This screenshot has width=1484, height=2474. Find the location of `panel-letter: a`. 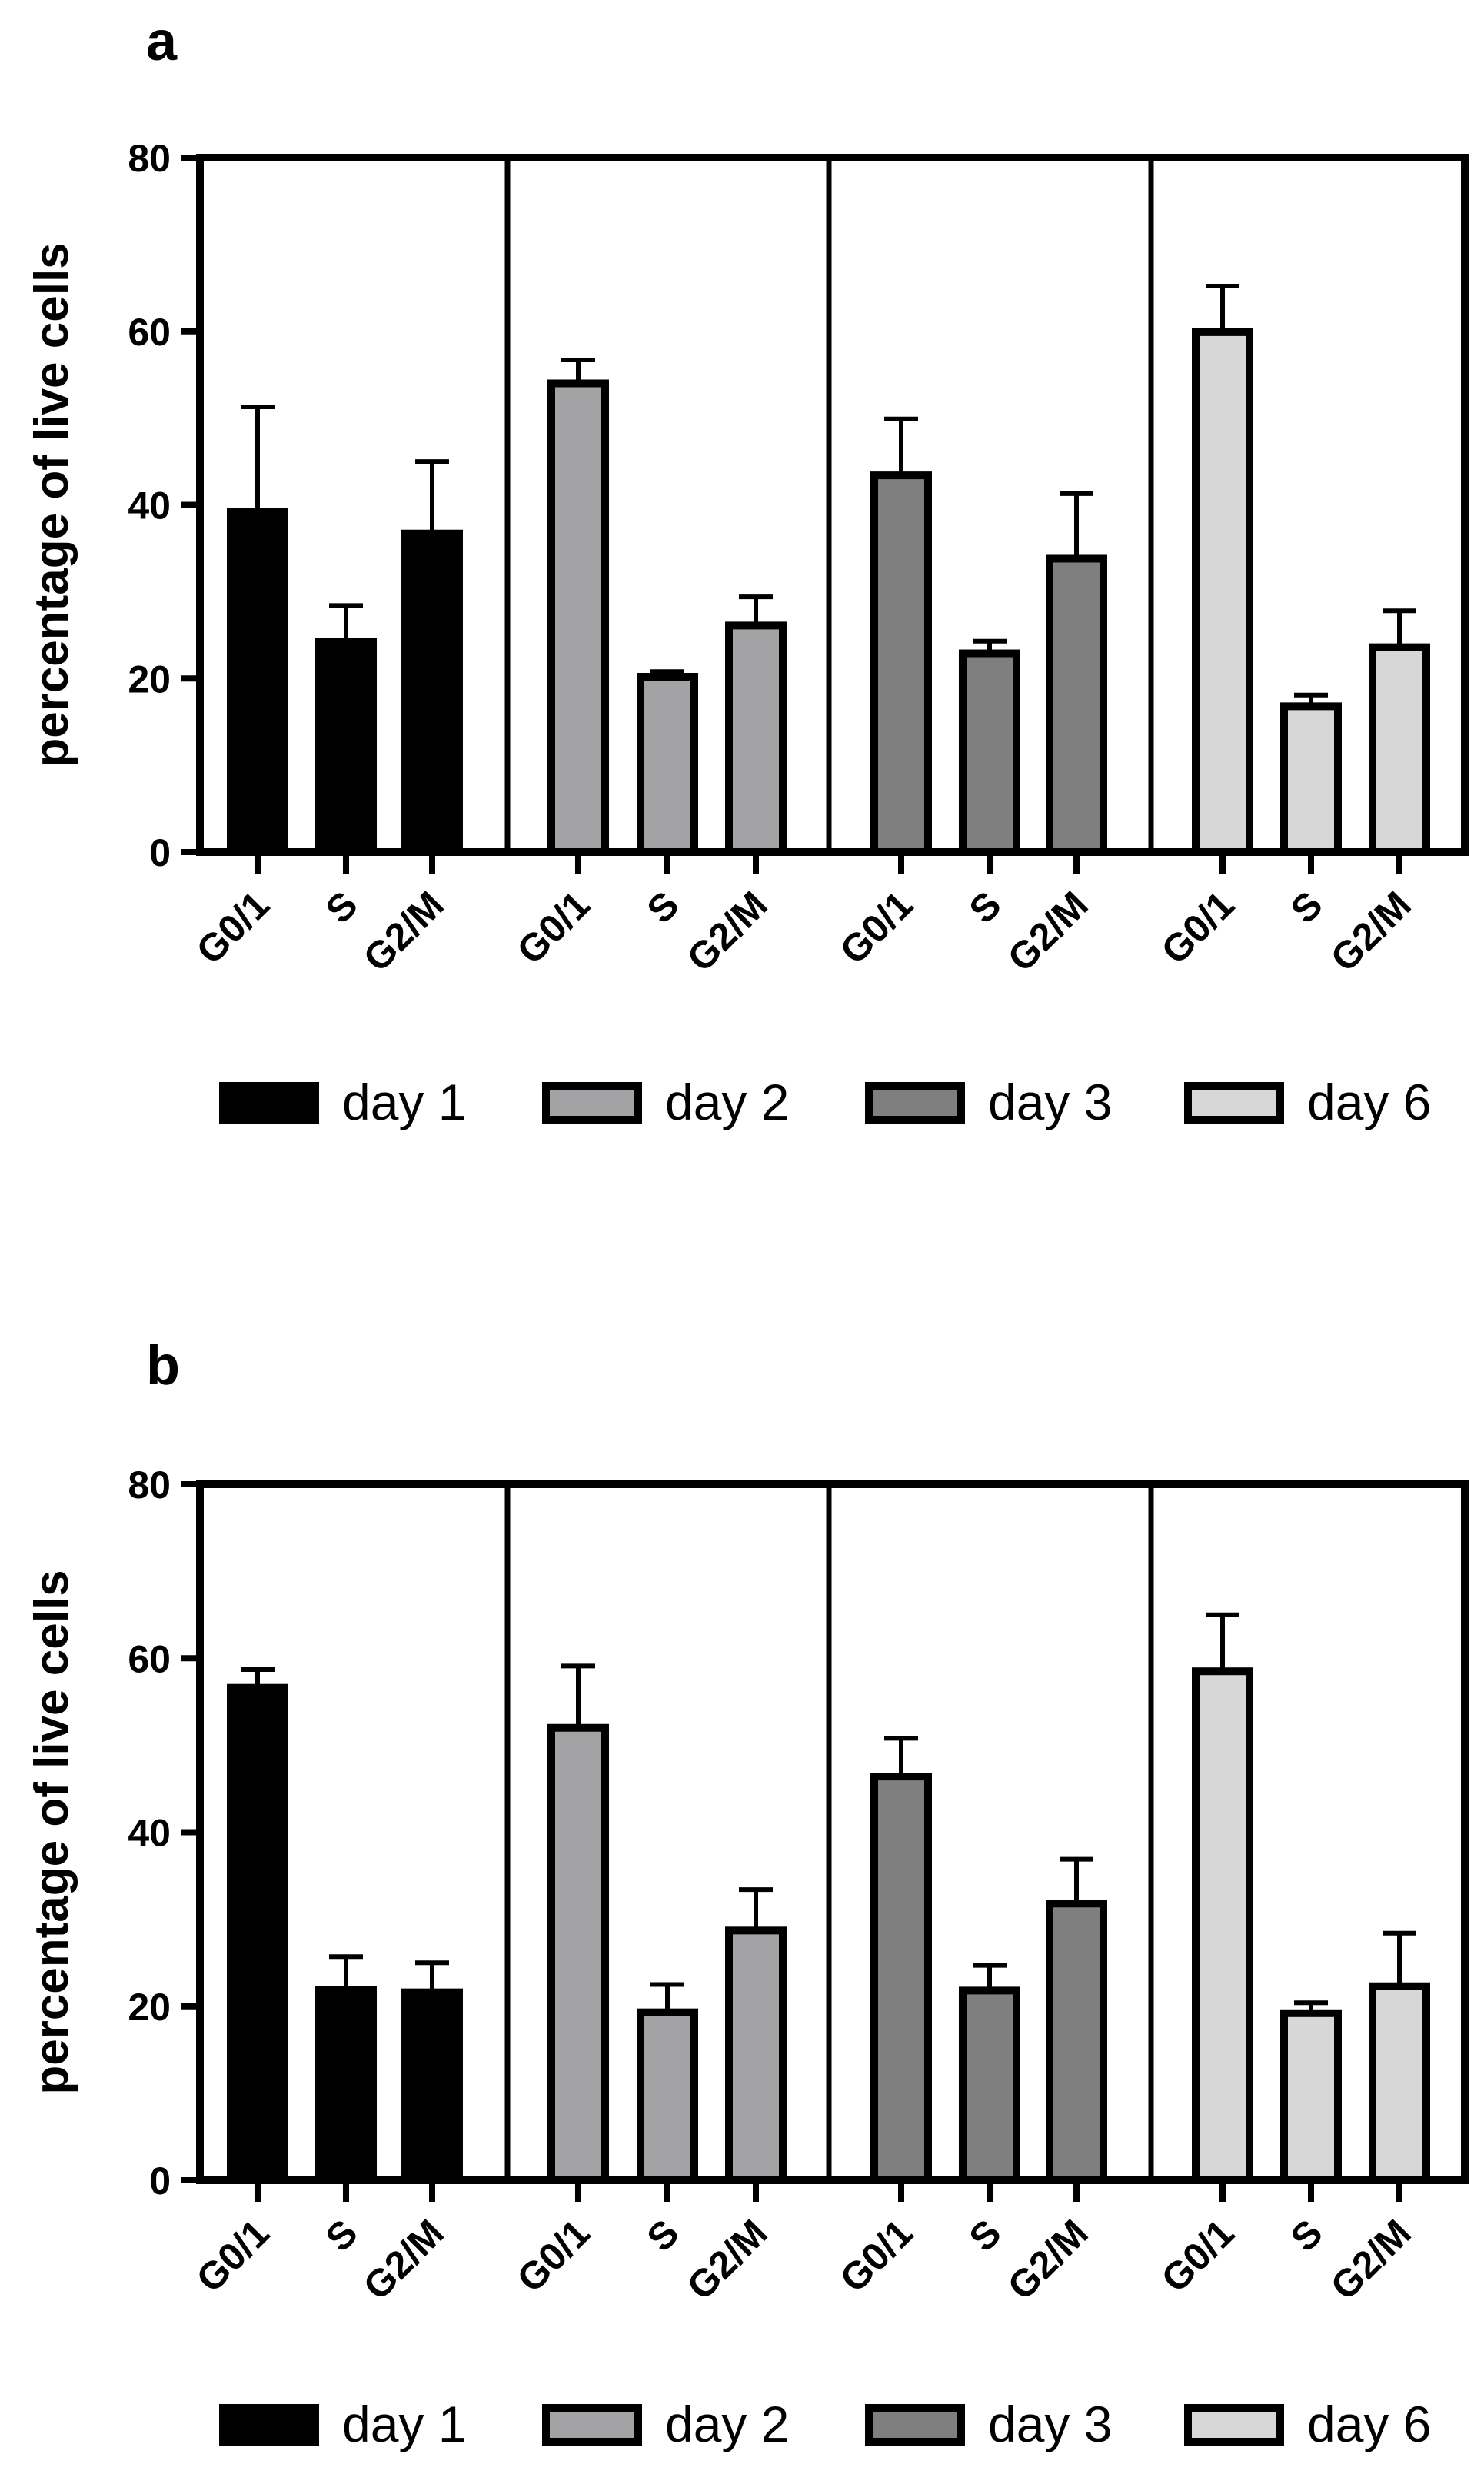

panel-letter: a is located at coordinates (162, 41).